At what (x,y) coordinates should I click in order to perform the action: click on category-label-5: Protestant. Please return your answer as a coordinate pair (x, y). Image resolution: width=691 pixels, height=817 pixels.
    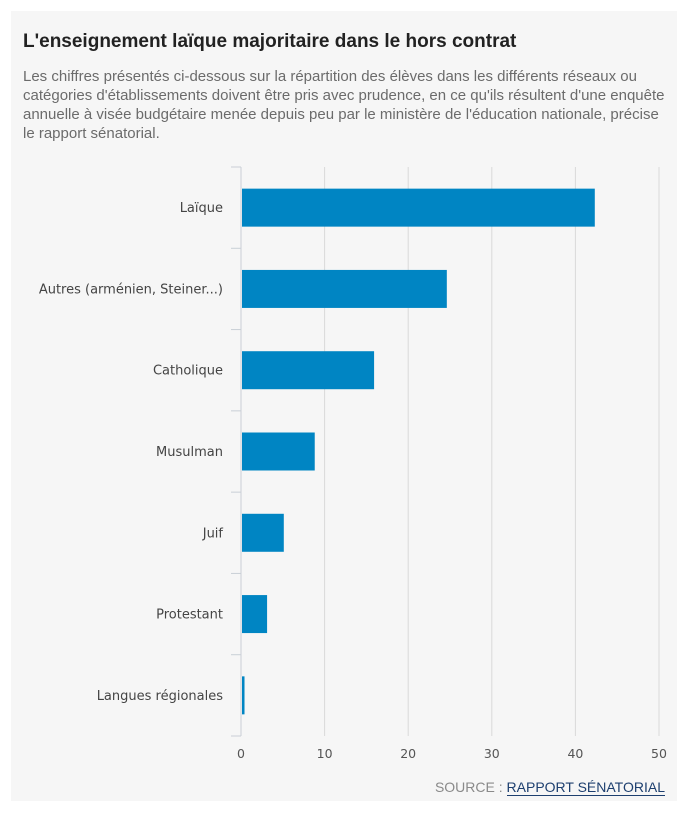
    Looking at the image, I should click on (189, 615).